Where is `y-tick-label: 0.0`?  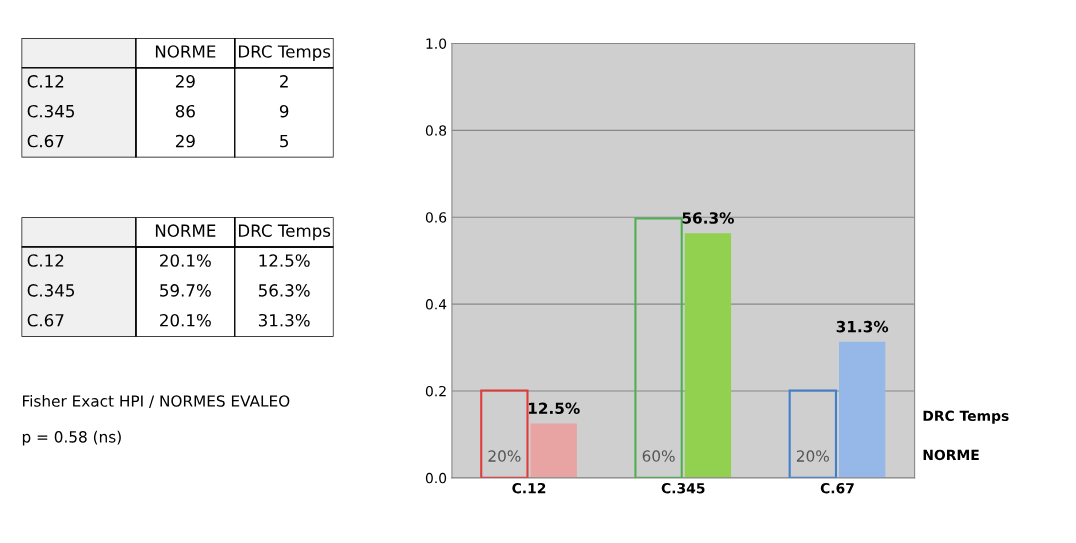 y-tick-label: 0.0 is located at coordinates (436, 478).